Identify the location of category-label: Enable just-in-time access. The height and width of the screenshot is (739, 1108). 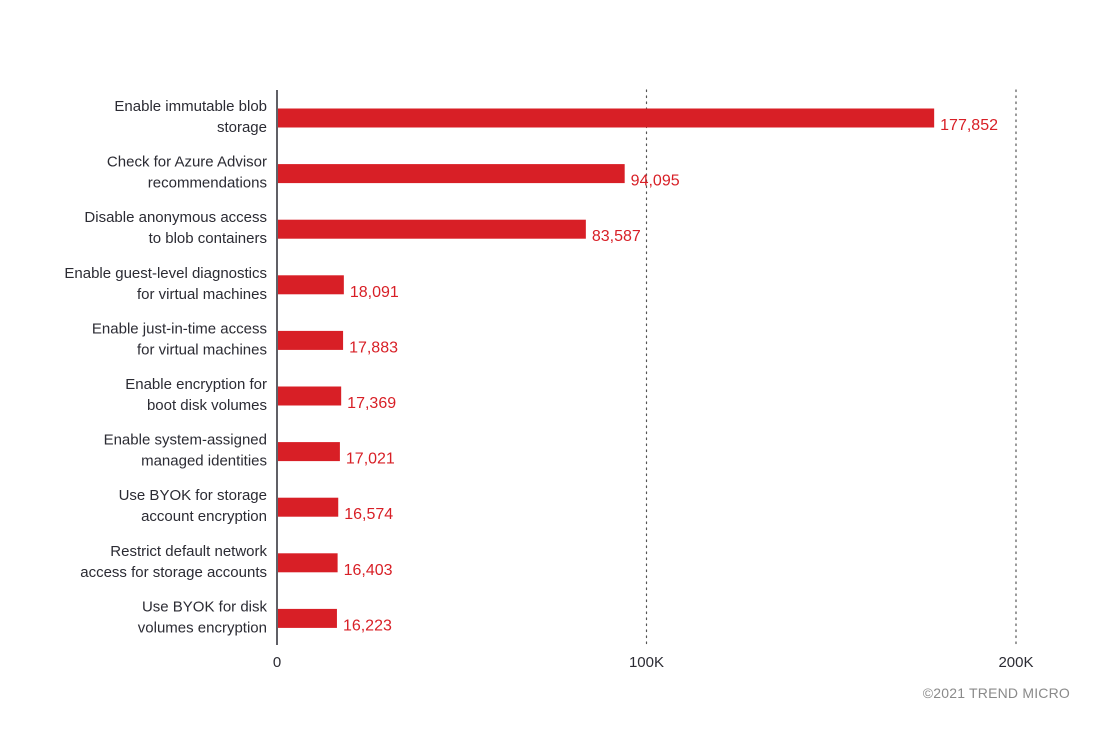
(179, 328).